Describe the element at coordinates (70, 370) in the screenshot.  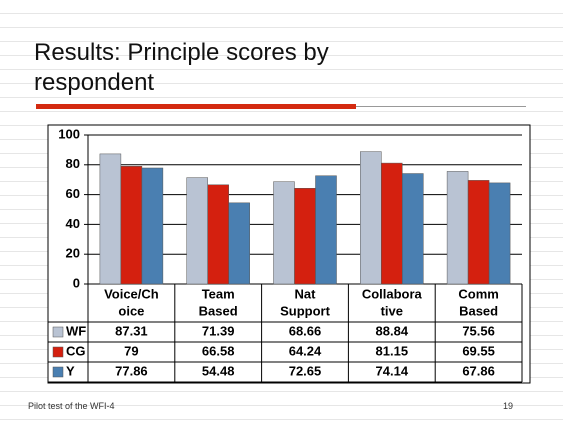
I see `legend-label: Y` at that location.